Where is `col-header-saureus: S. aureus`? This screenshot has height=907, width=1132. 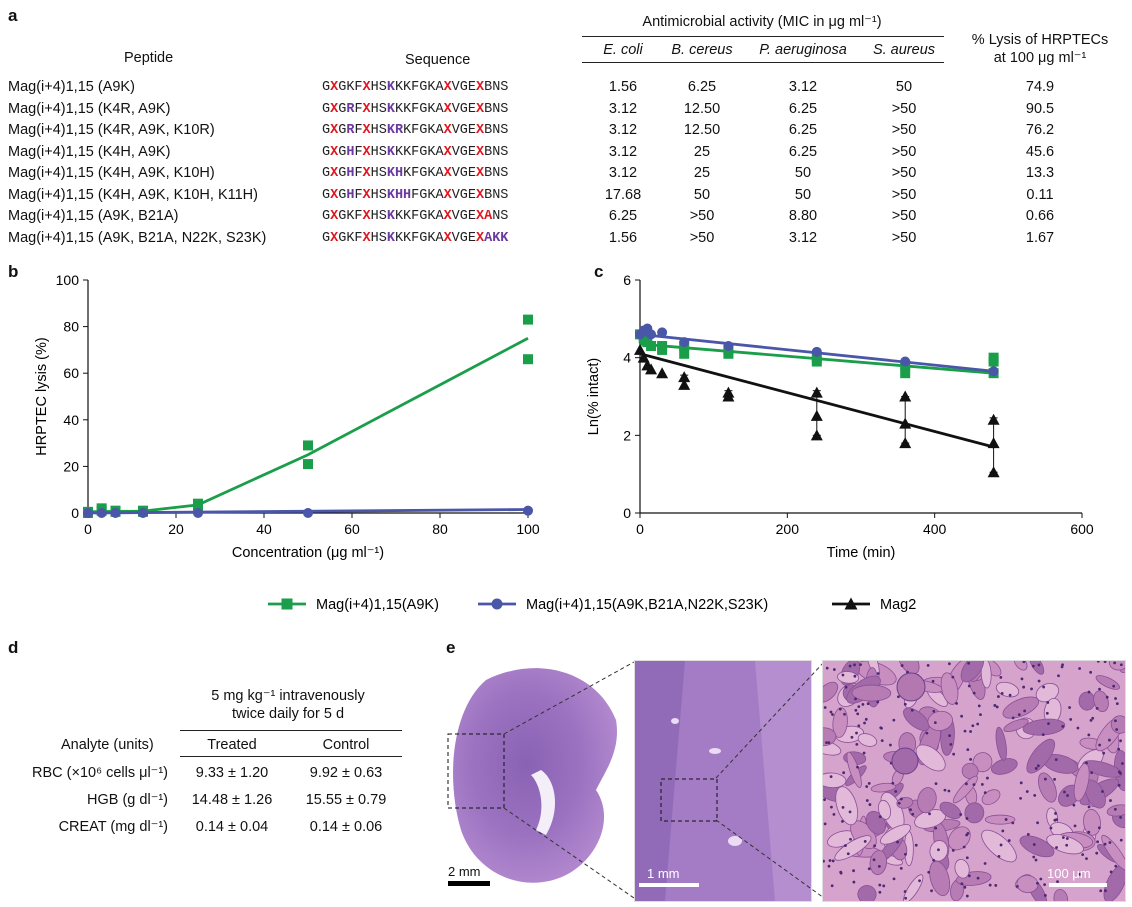 col-header-saureus: S. aureus is located at coordinates (904, 50).